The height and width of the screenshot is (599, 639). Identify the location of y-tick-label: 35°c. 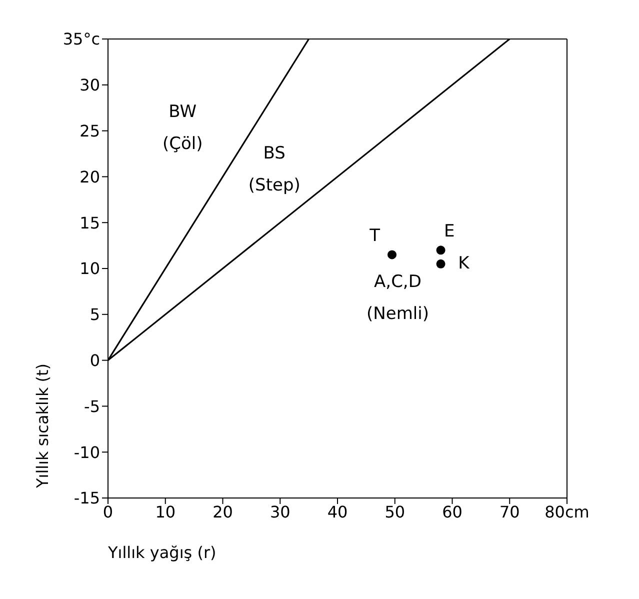
(81, 39).